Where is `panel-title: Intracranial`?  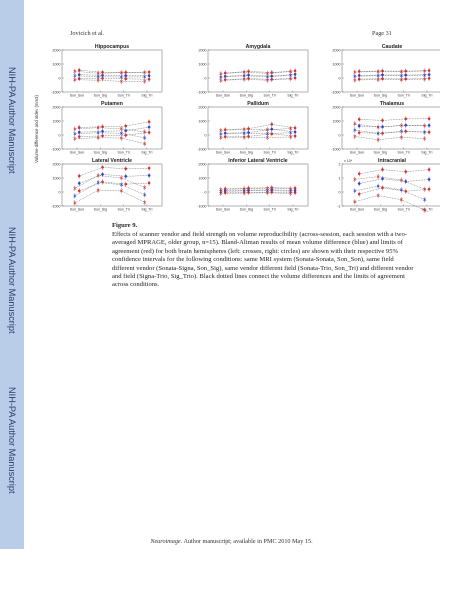 panel-title: Intracranial is located at coordinates (392, 161).